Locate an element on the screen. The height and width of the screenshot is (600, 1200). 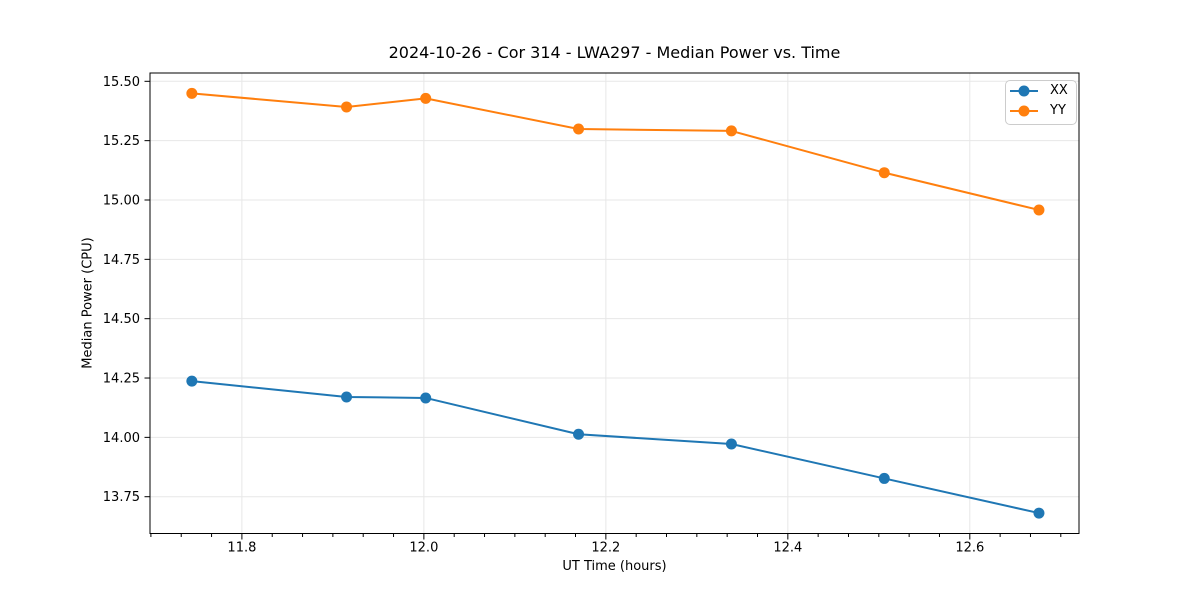
x-axis-label: UT Time (hours) is located at coordinates (614, 566).